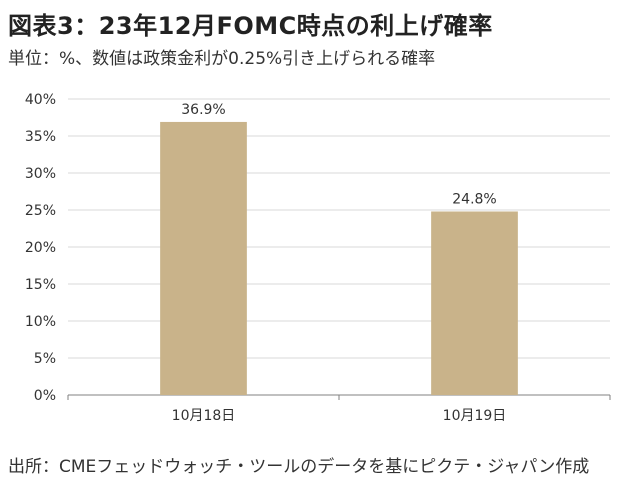 Image resolution: width=626 pixels, height=495 pixels. I want to click on x-category-label: 10月19日, so click(475, 416).